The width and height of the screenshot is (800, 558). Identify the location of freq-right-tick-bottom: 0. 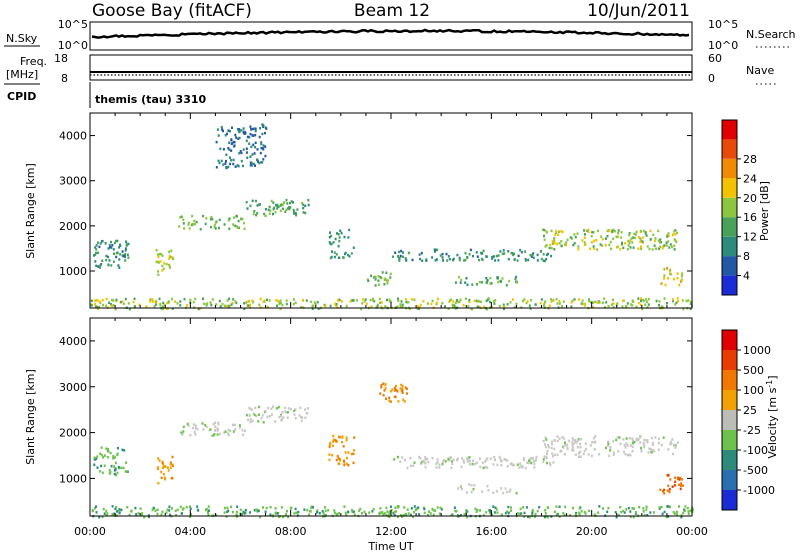
(711, 78).